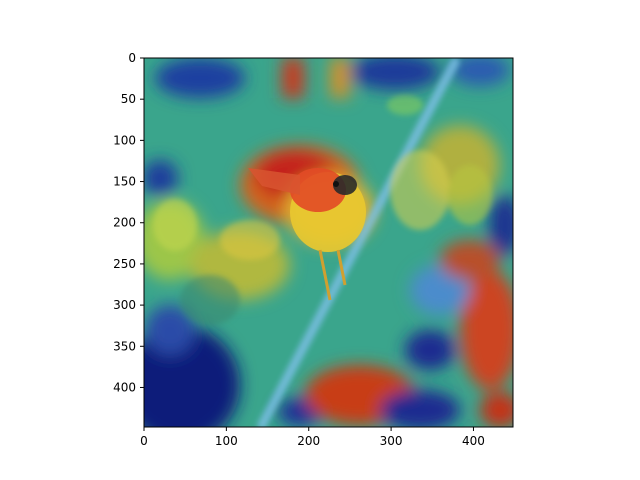 Image resolution: width=640 pixels, height=480 pixels. I want to click on y-tick-label: 150, so click(124, 182).